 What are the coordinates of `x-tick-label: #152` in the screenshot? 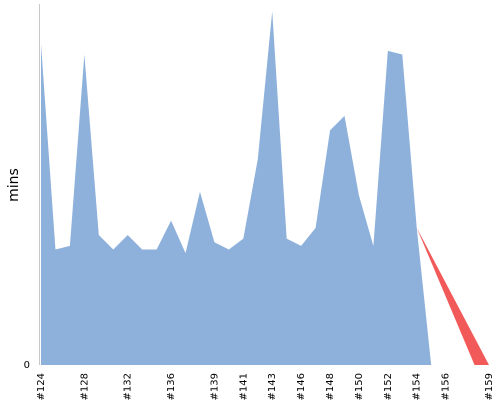 It's located at (388, 386).